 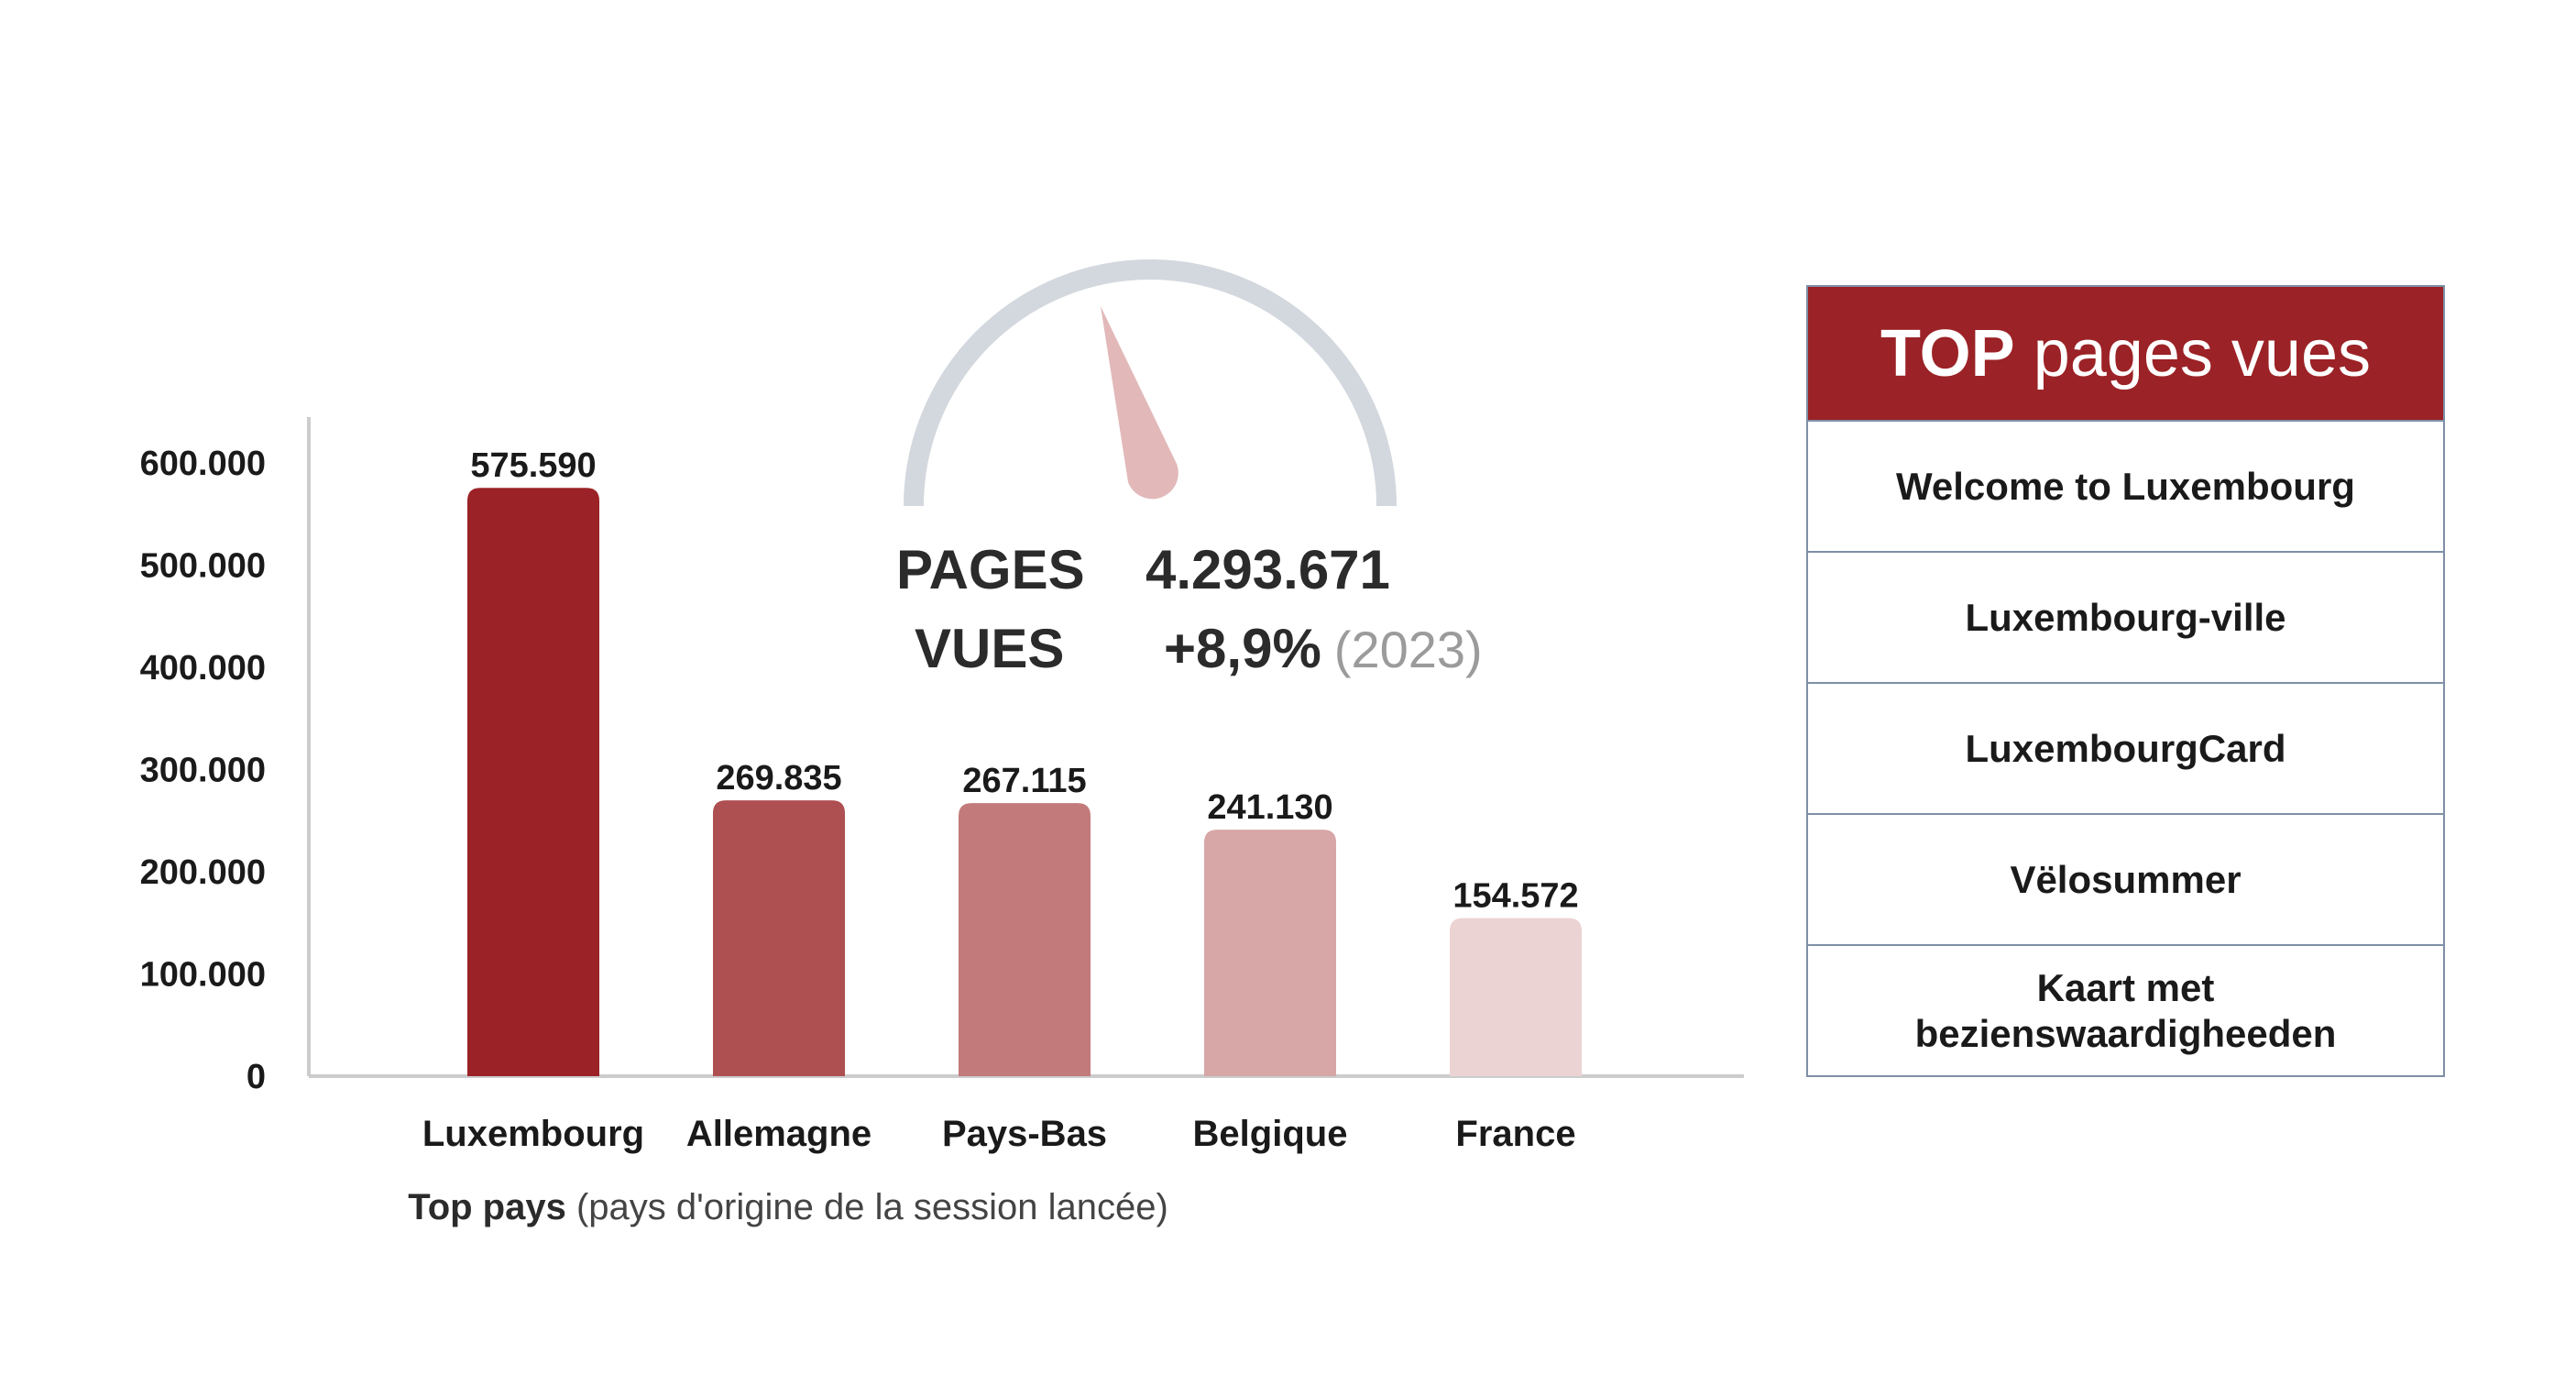 What do you see at coordinates (779, 938) in the screenshot?
I see `bar-allemagne` at bounding box center [779, 938].